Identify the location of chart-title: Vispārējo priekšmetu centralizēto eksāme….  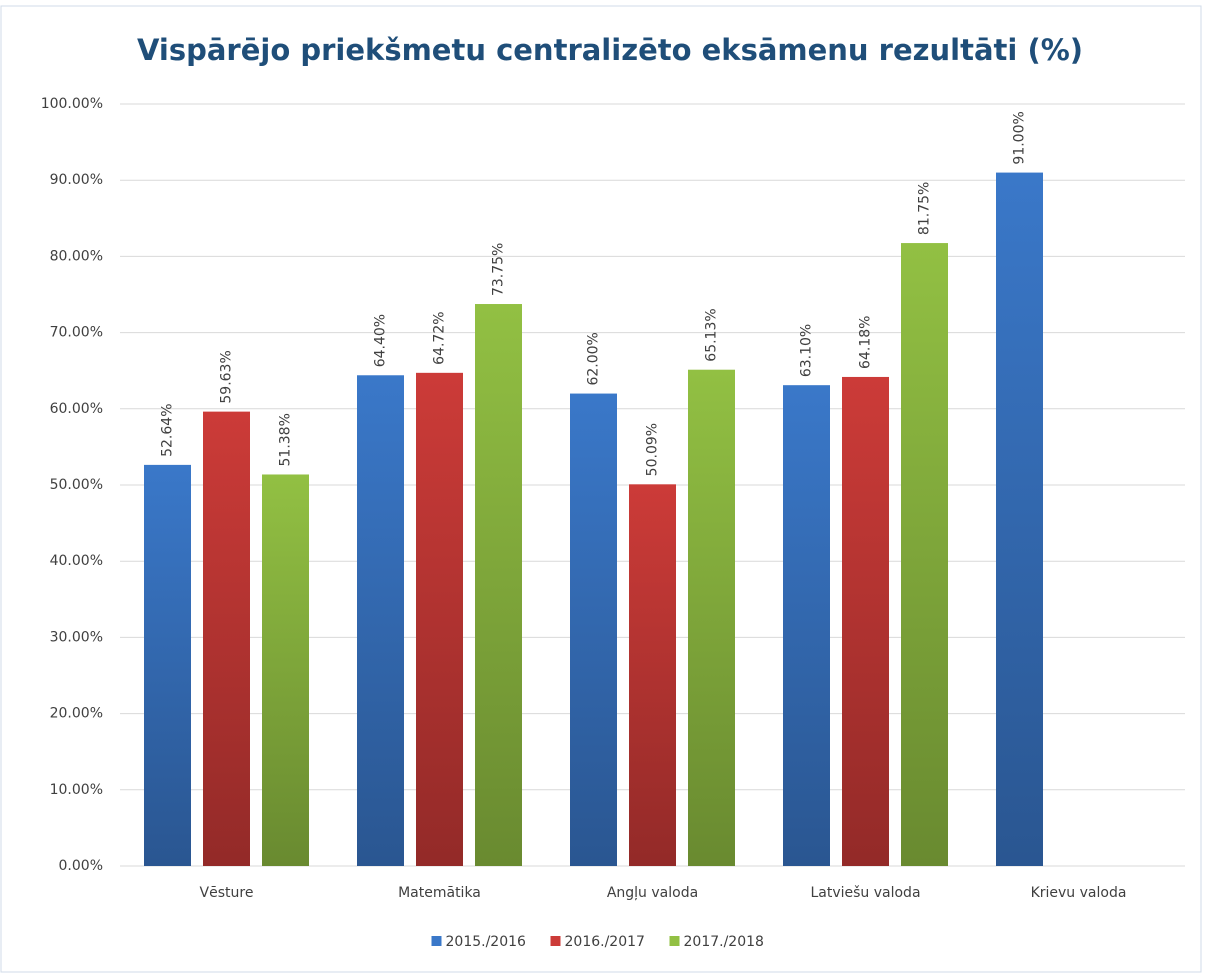
(610, 50).